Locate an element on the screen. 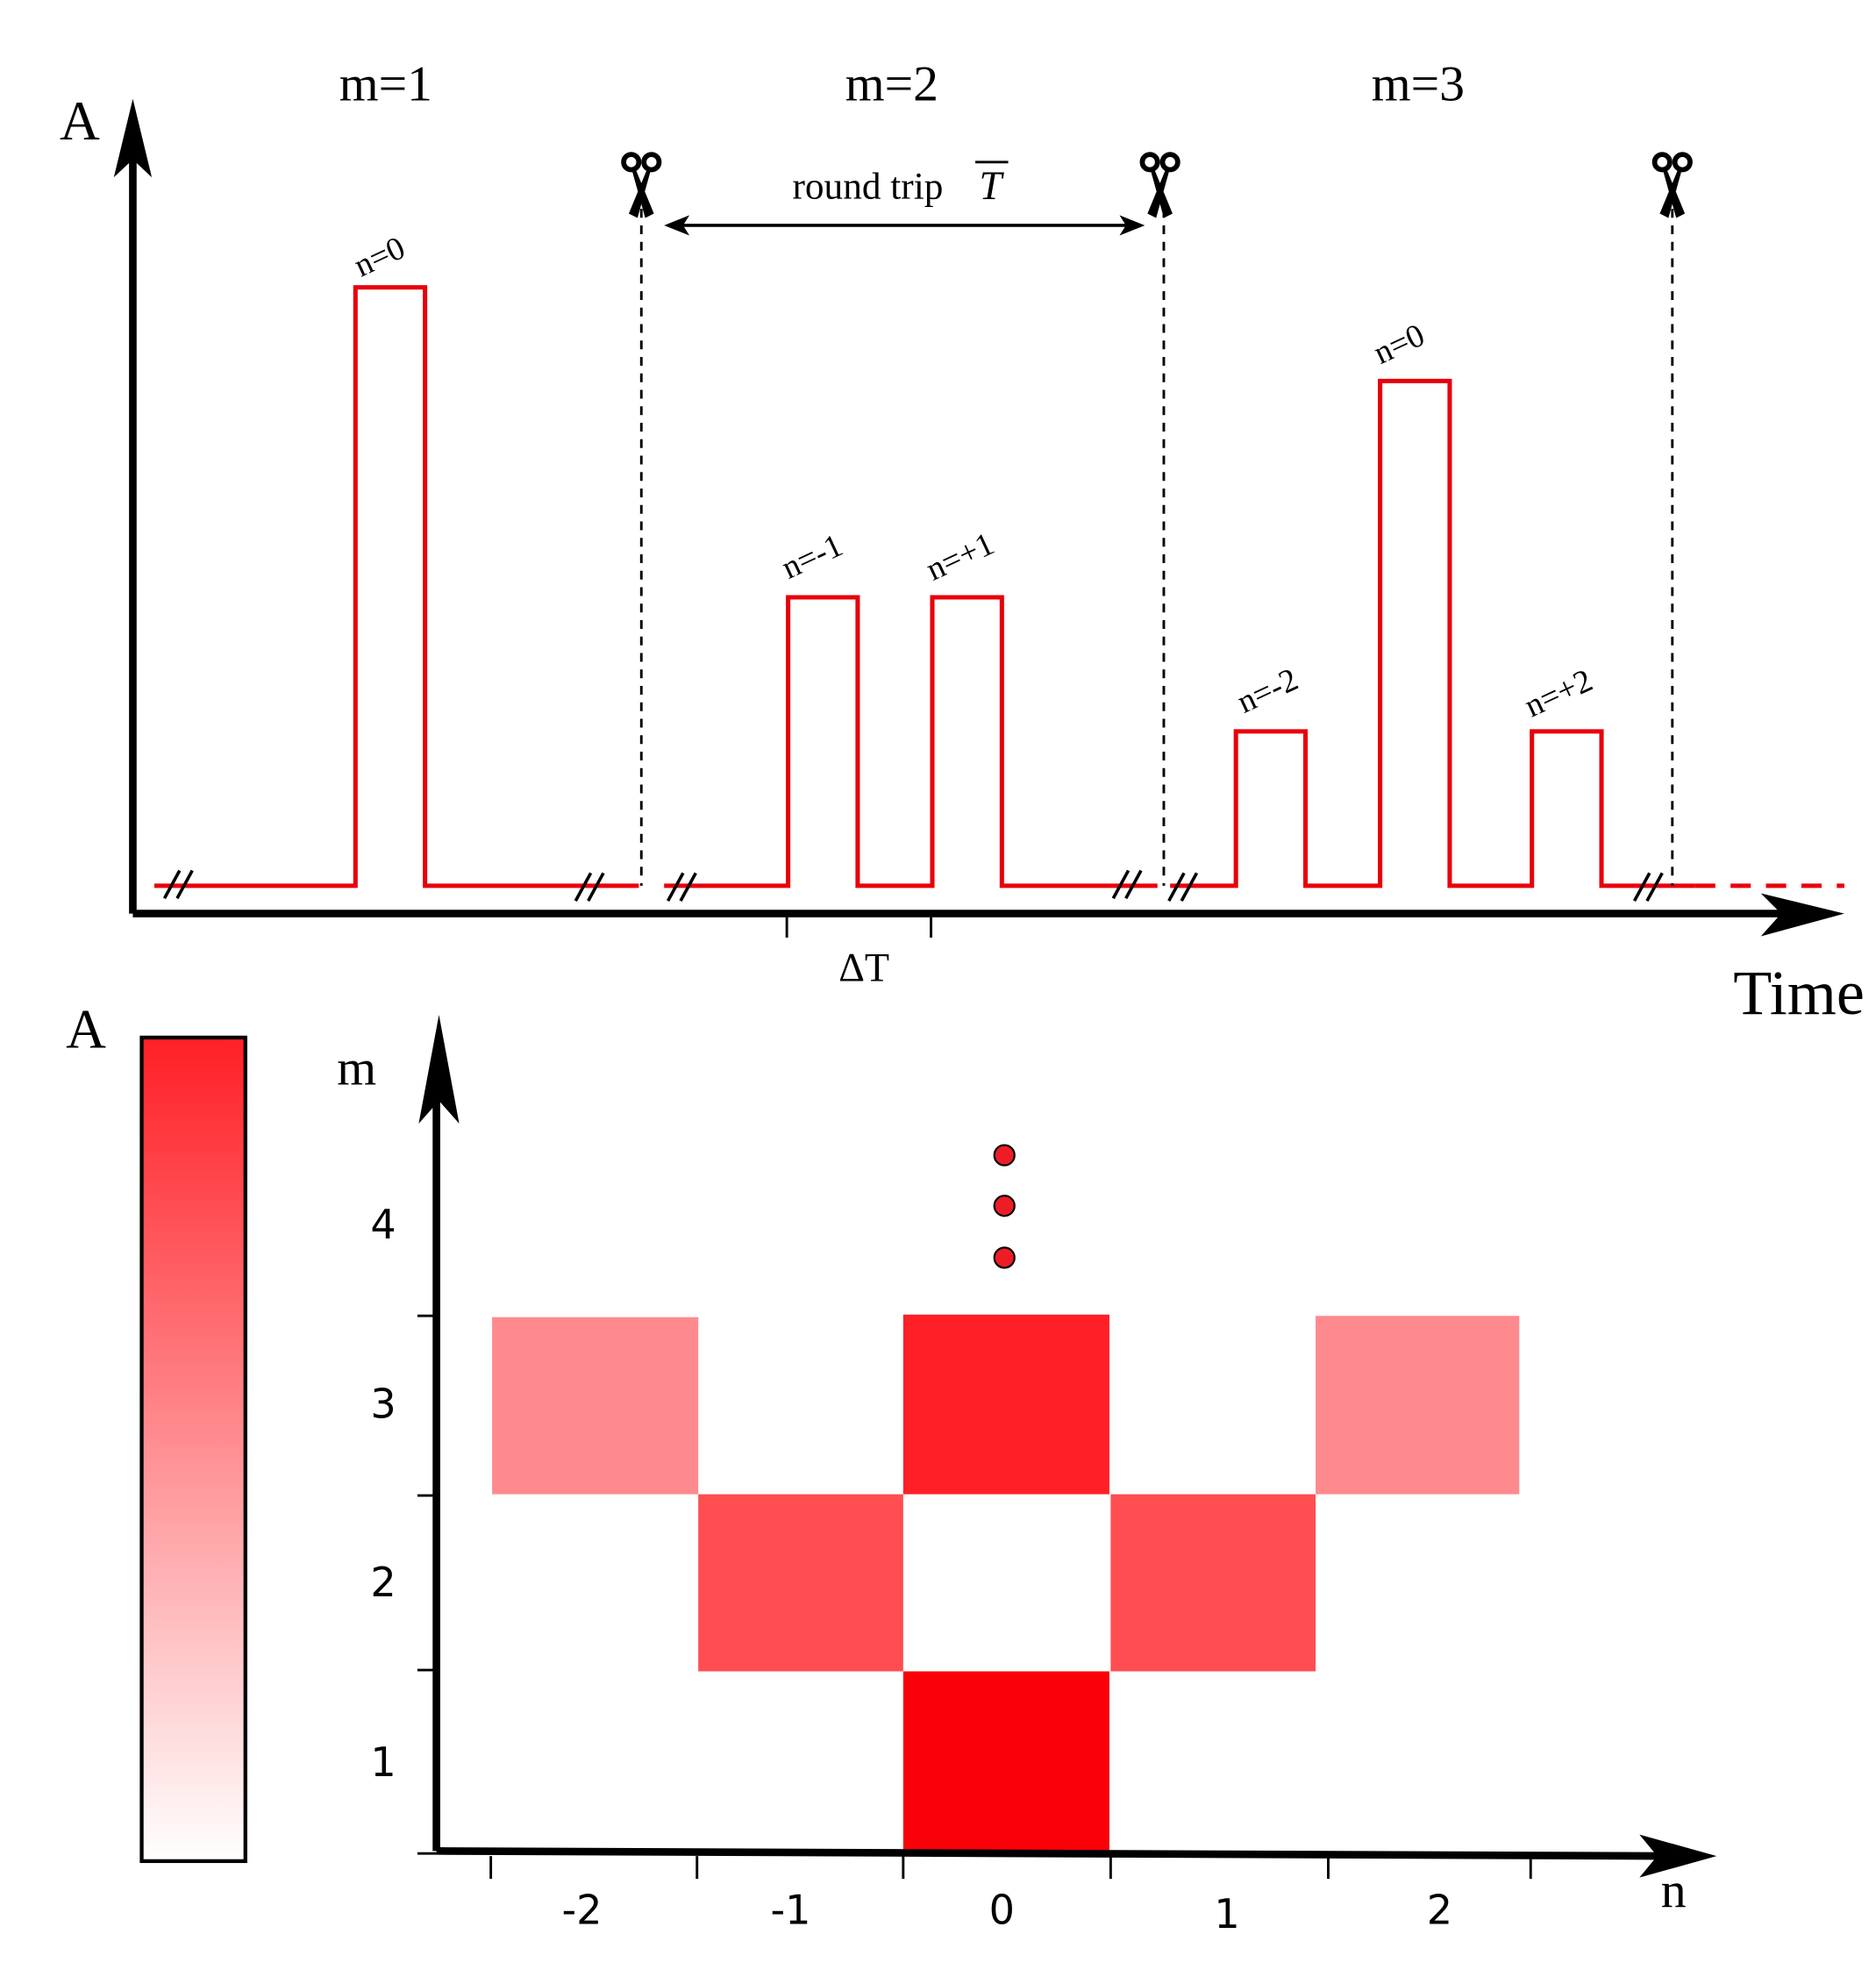 The width and height of the screenshot is (1876, 1984). pulse-label: n=+2 is located at coordinates (1558, 693).